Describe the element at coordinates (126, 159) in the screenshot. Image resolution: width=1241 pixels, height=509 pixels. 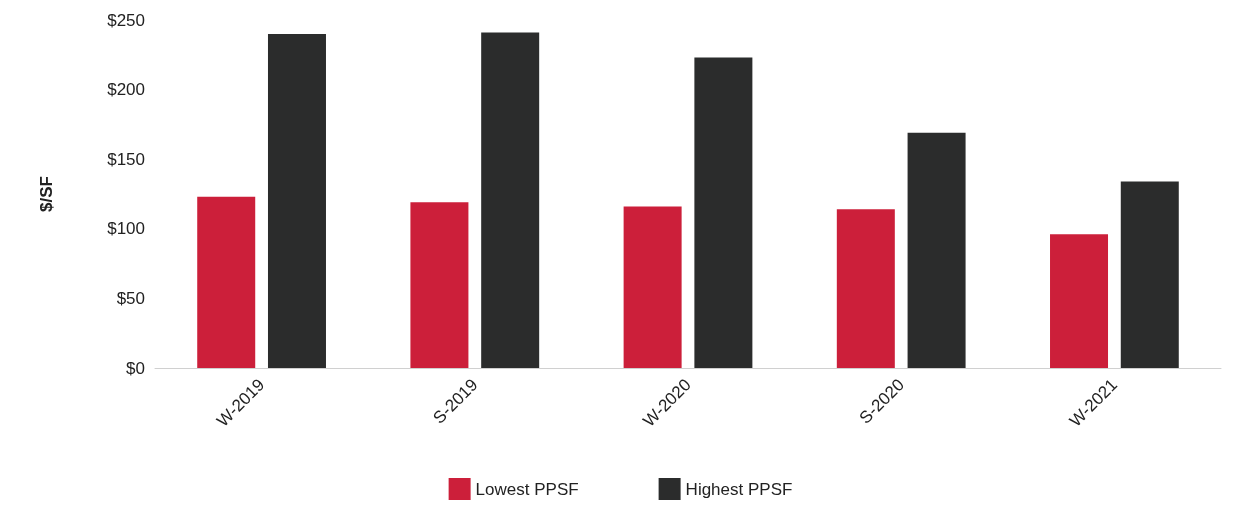
I see `y-tick-label: $150` at that location.